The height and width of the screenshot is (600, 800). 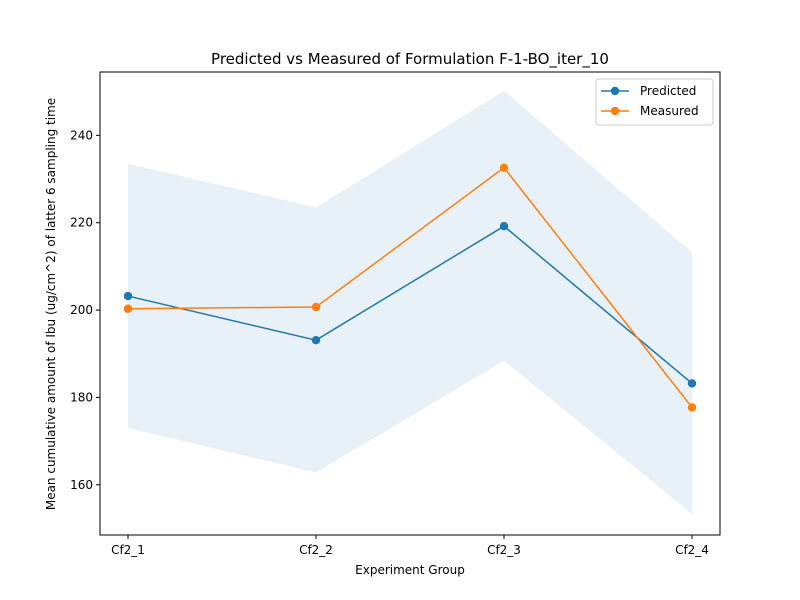 I want to click on x-tick-label: Cf2_2, so click(x=316, y=550).